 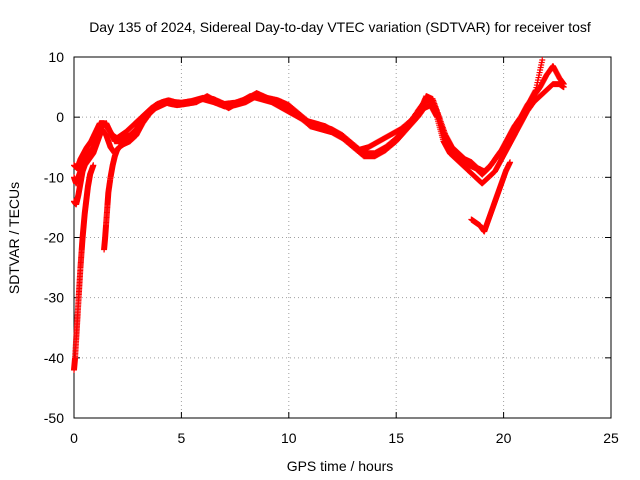 I want to click on x-tick-label: 0, so click(x=74, y=438).